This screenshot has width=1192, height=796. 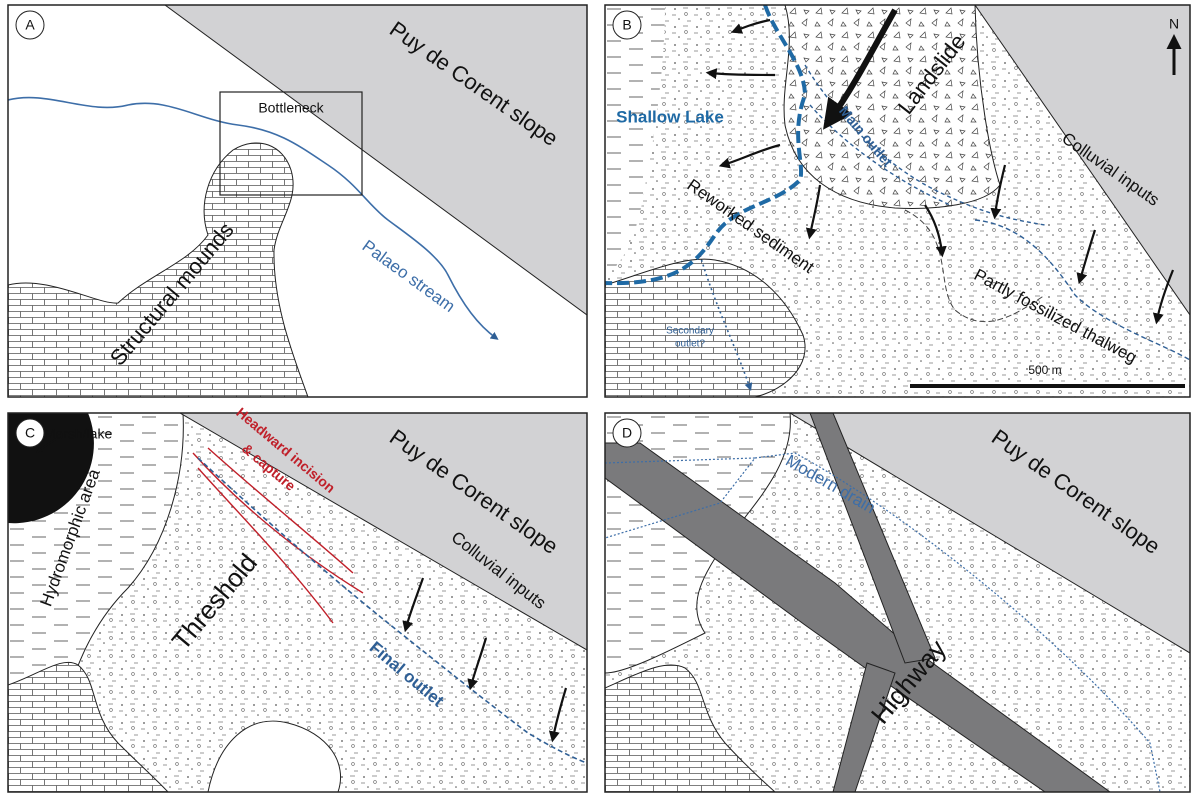 What do you see at coordinates (158, 269) in the screenshot?
I see `structural-mounds` at bounding box center [158, 269].